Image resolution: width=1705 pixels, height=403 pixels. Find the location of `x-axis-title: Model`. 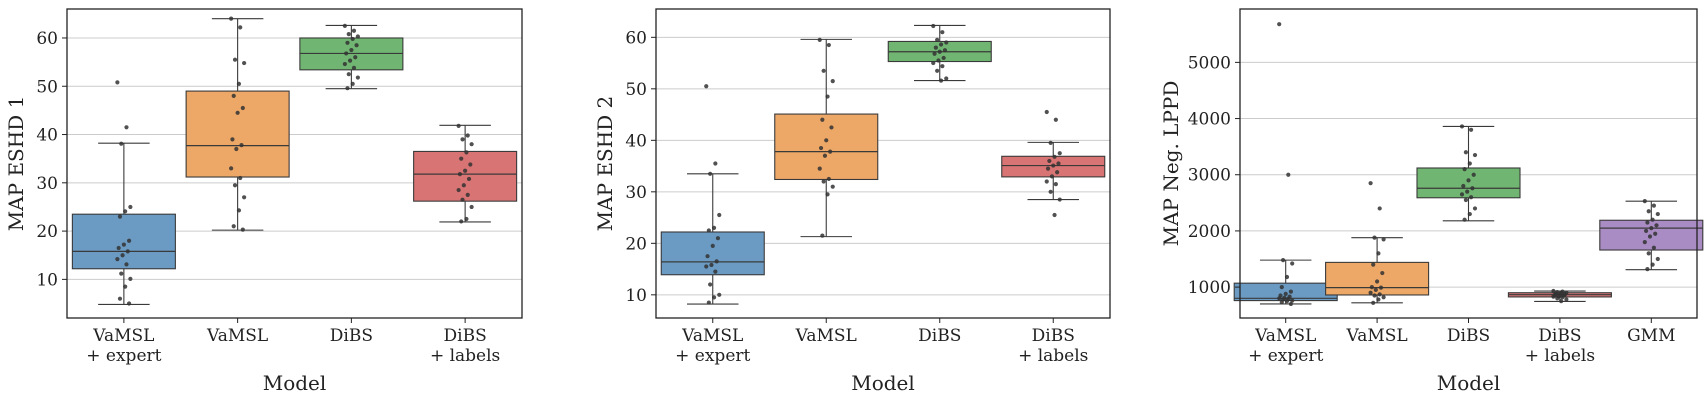

x-axis-title: Model is located at coordinates (883, 383).